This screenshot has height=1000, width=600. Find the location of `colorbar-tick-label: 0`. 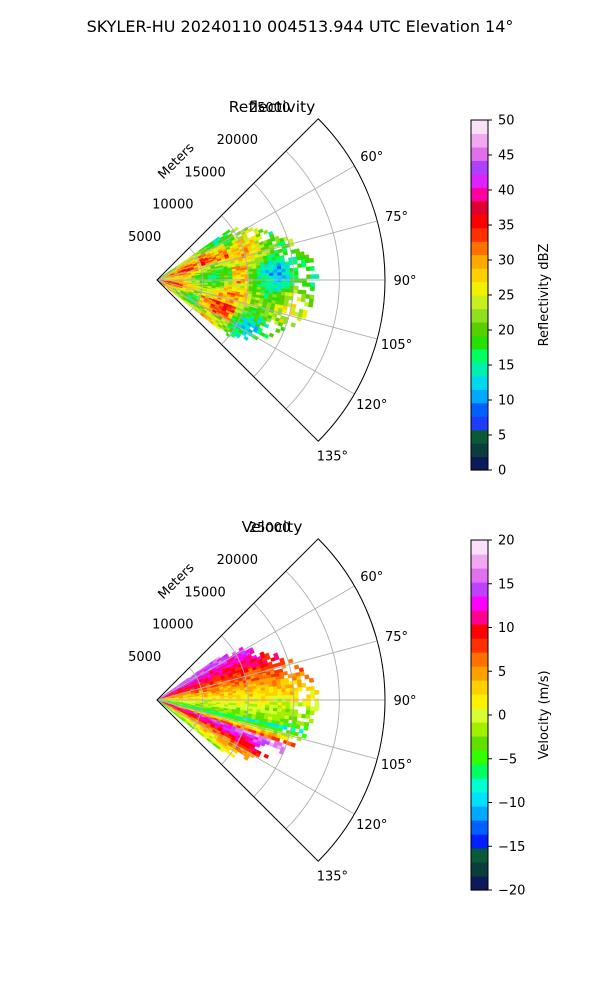

colorbar-tick-label: 0 is located at coordinates (502, 716).